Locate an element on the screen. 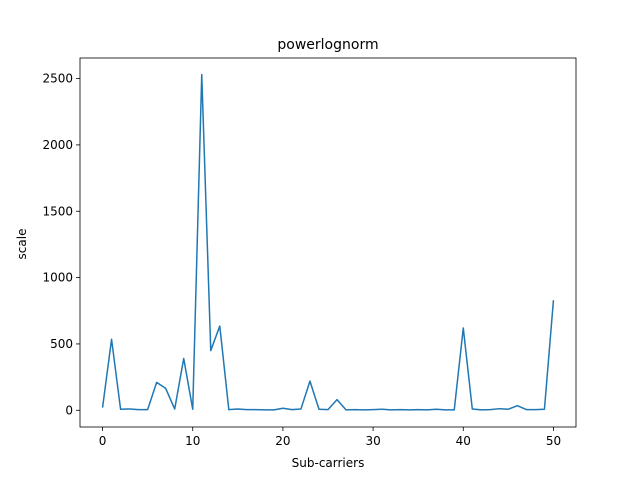 This screenshot has height=480, width=640. x-tick-label: 20 is located at coordinates (282, 441).